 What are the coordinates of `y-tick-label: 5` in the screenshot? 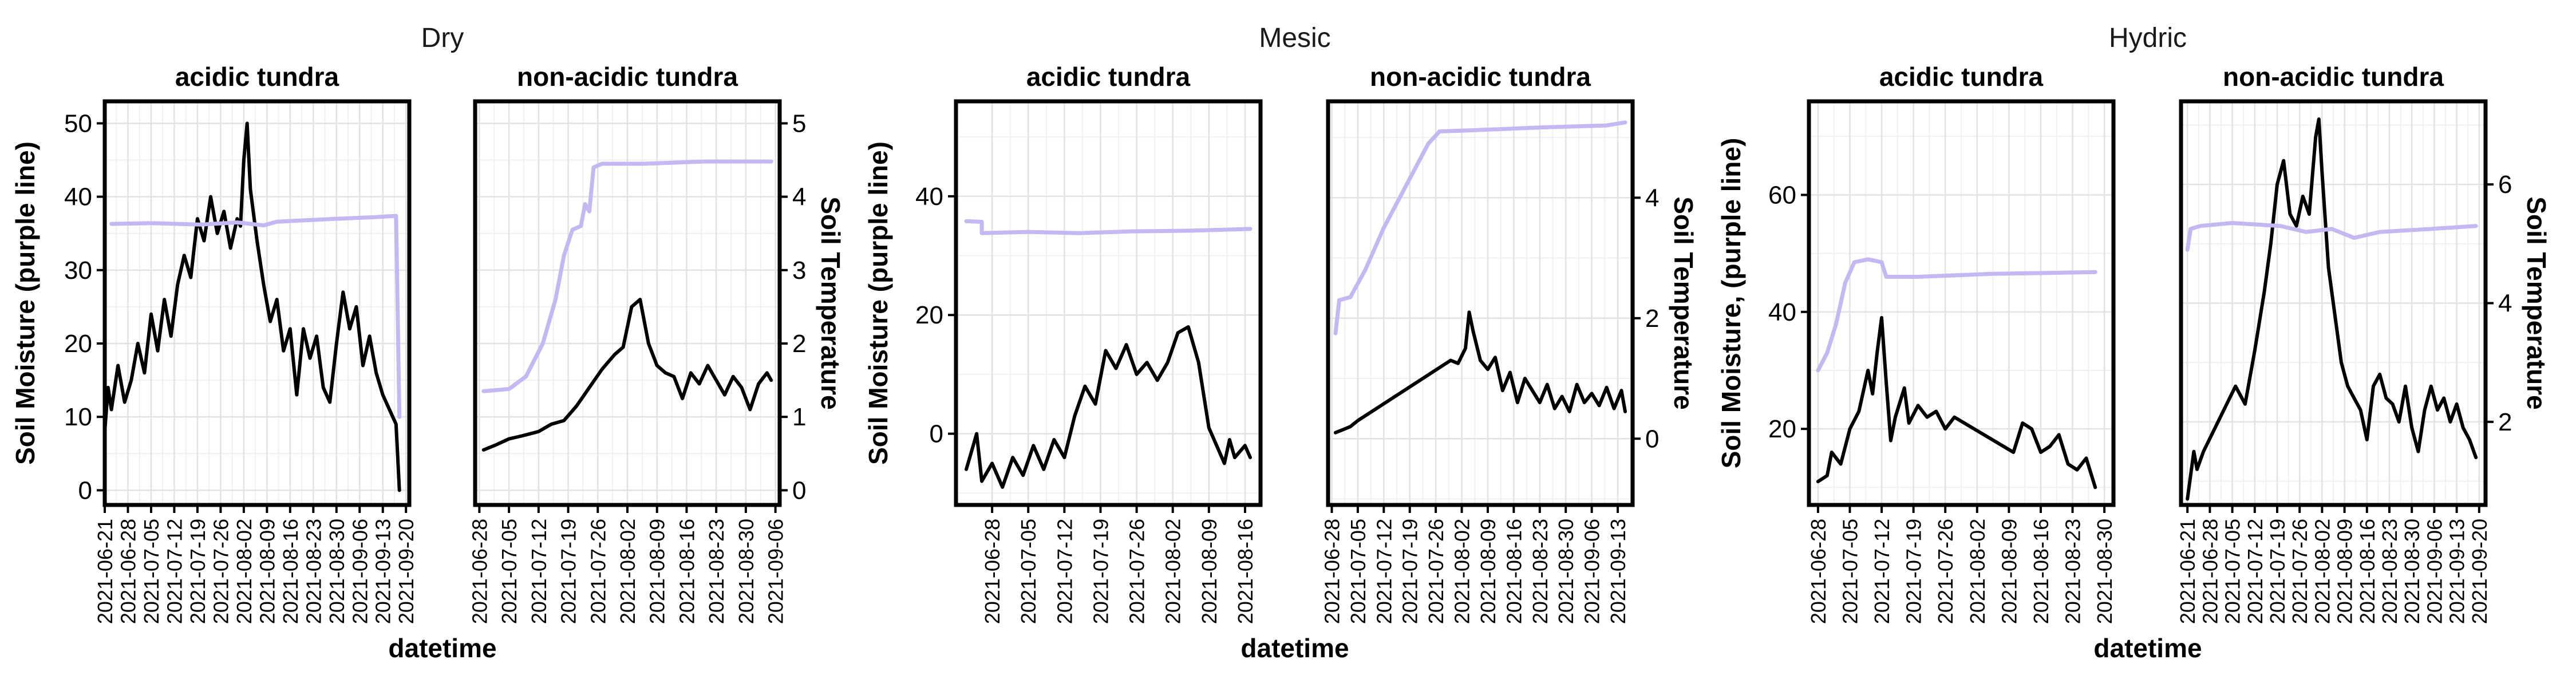 It's located at (799, 123).